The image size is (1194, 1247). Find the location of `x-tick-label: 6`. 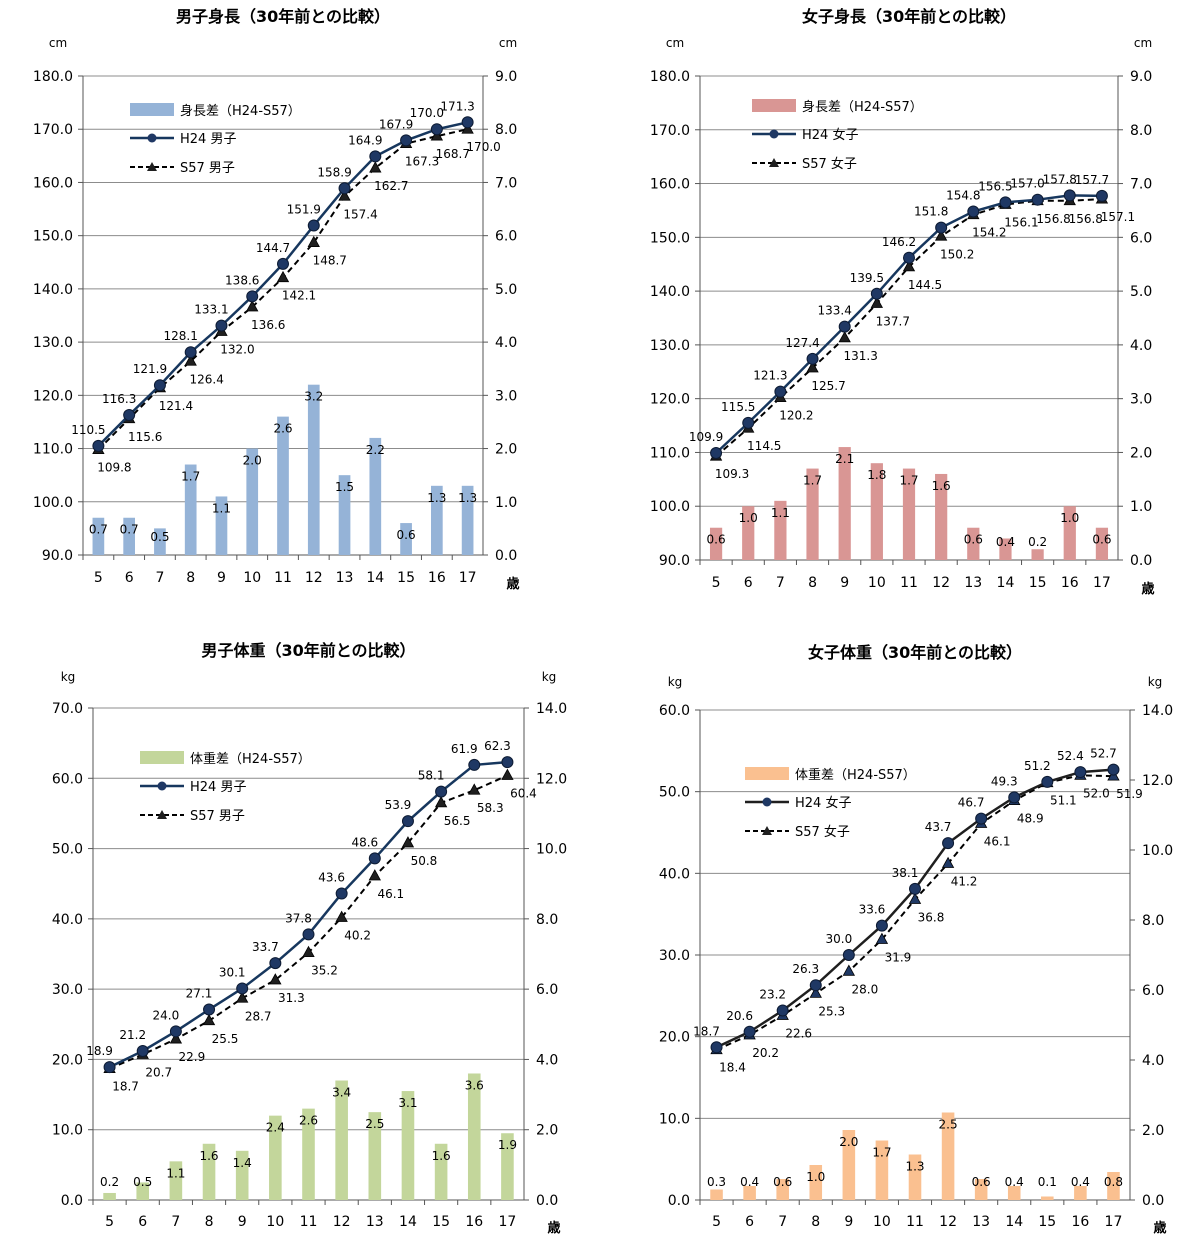

x-tick-label: 6 is located at coordinates (748, 583).